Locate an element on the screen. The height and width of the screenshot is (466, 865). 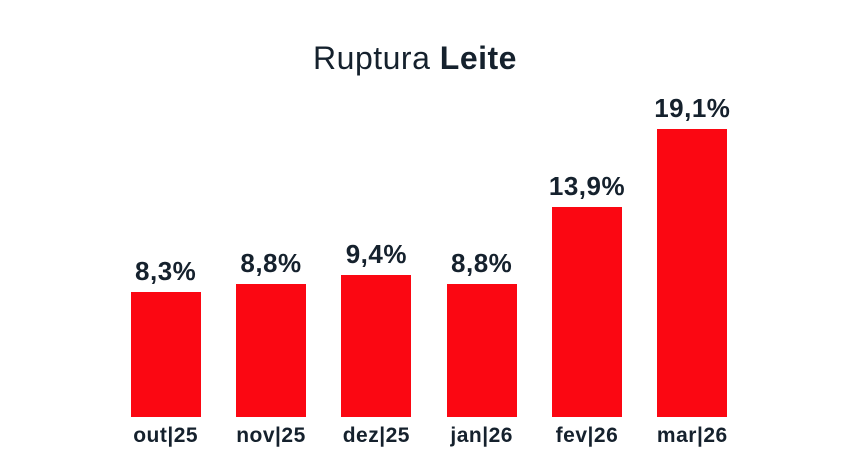
chart-title-regular: Ruptura is located at coordinates (372, 58).